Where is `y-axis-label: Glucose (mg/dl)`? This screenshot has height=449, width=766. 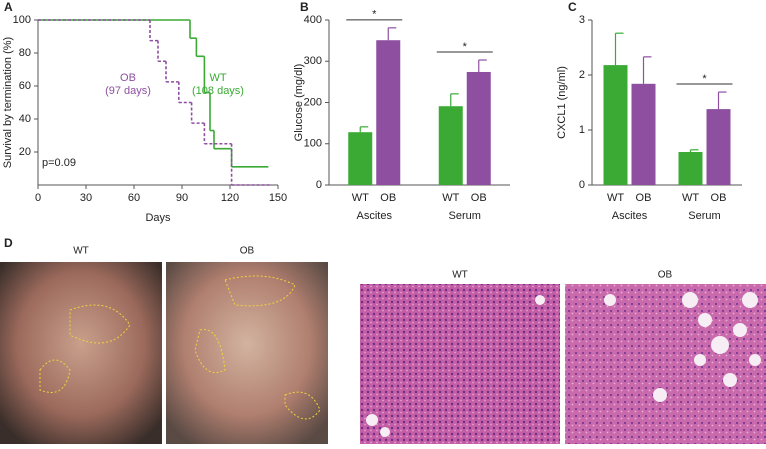
y-axis-label: Glucose (mg/dl) is located at coordinates (299, 103).